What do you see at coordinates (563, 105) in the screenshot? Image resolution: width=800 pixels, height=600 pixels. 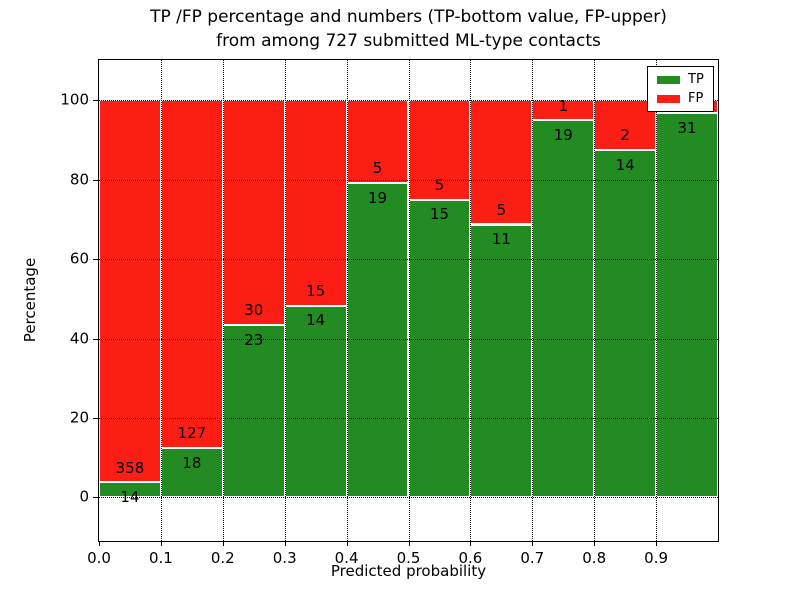 I see `fp-count-label: 1` at bounding box center [563, 105].